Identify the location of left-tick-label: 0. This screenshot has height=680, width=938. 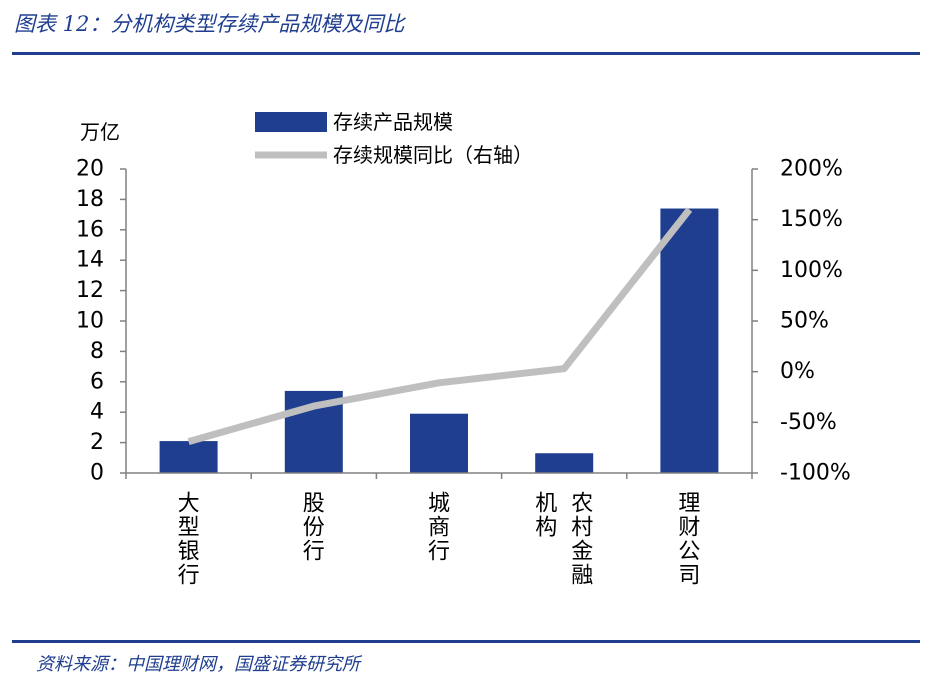
(97, 473).